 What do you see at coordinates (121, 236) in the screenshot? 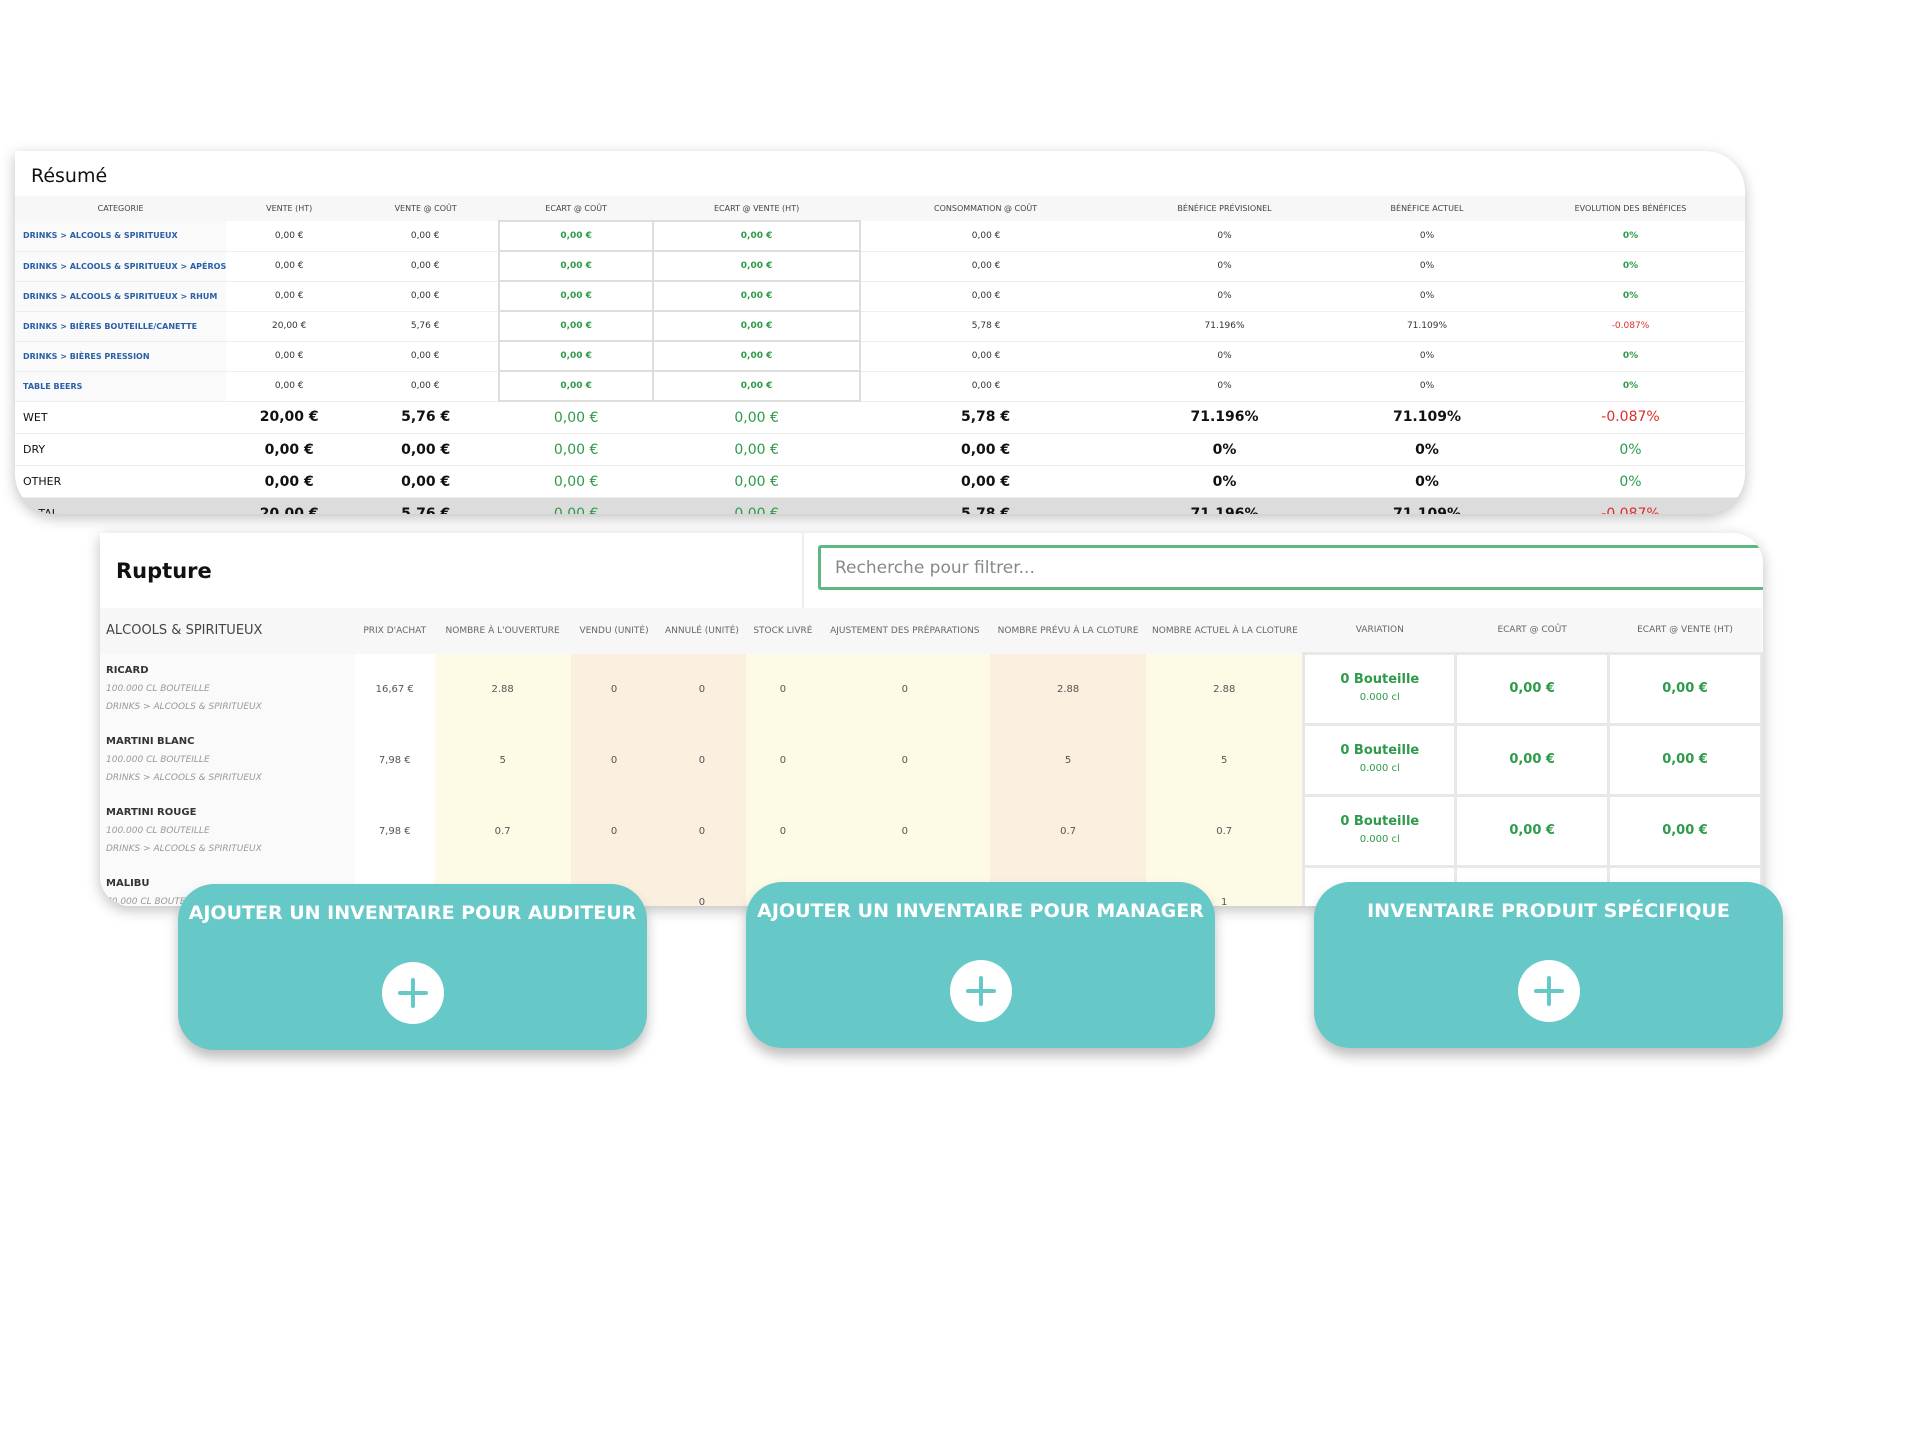
I see `category-link: DRINKS > ALCOOLS & SPIRITUEUX` at bounding box center [121, 236].